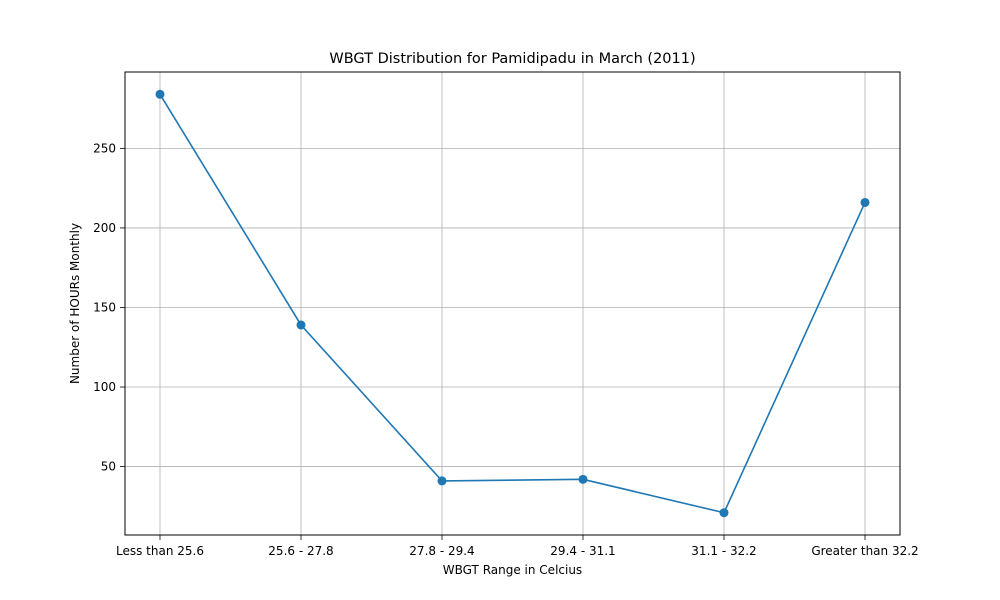 This screenshot has width=1000, height=600. I want to click on y-axis: 50 100 150 200 250, so click(109, 307).